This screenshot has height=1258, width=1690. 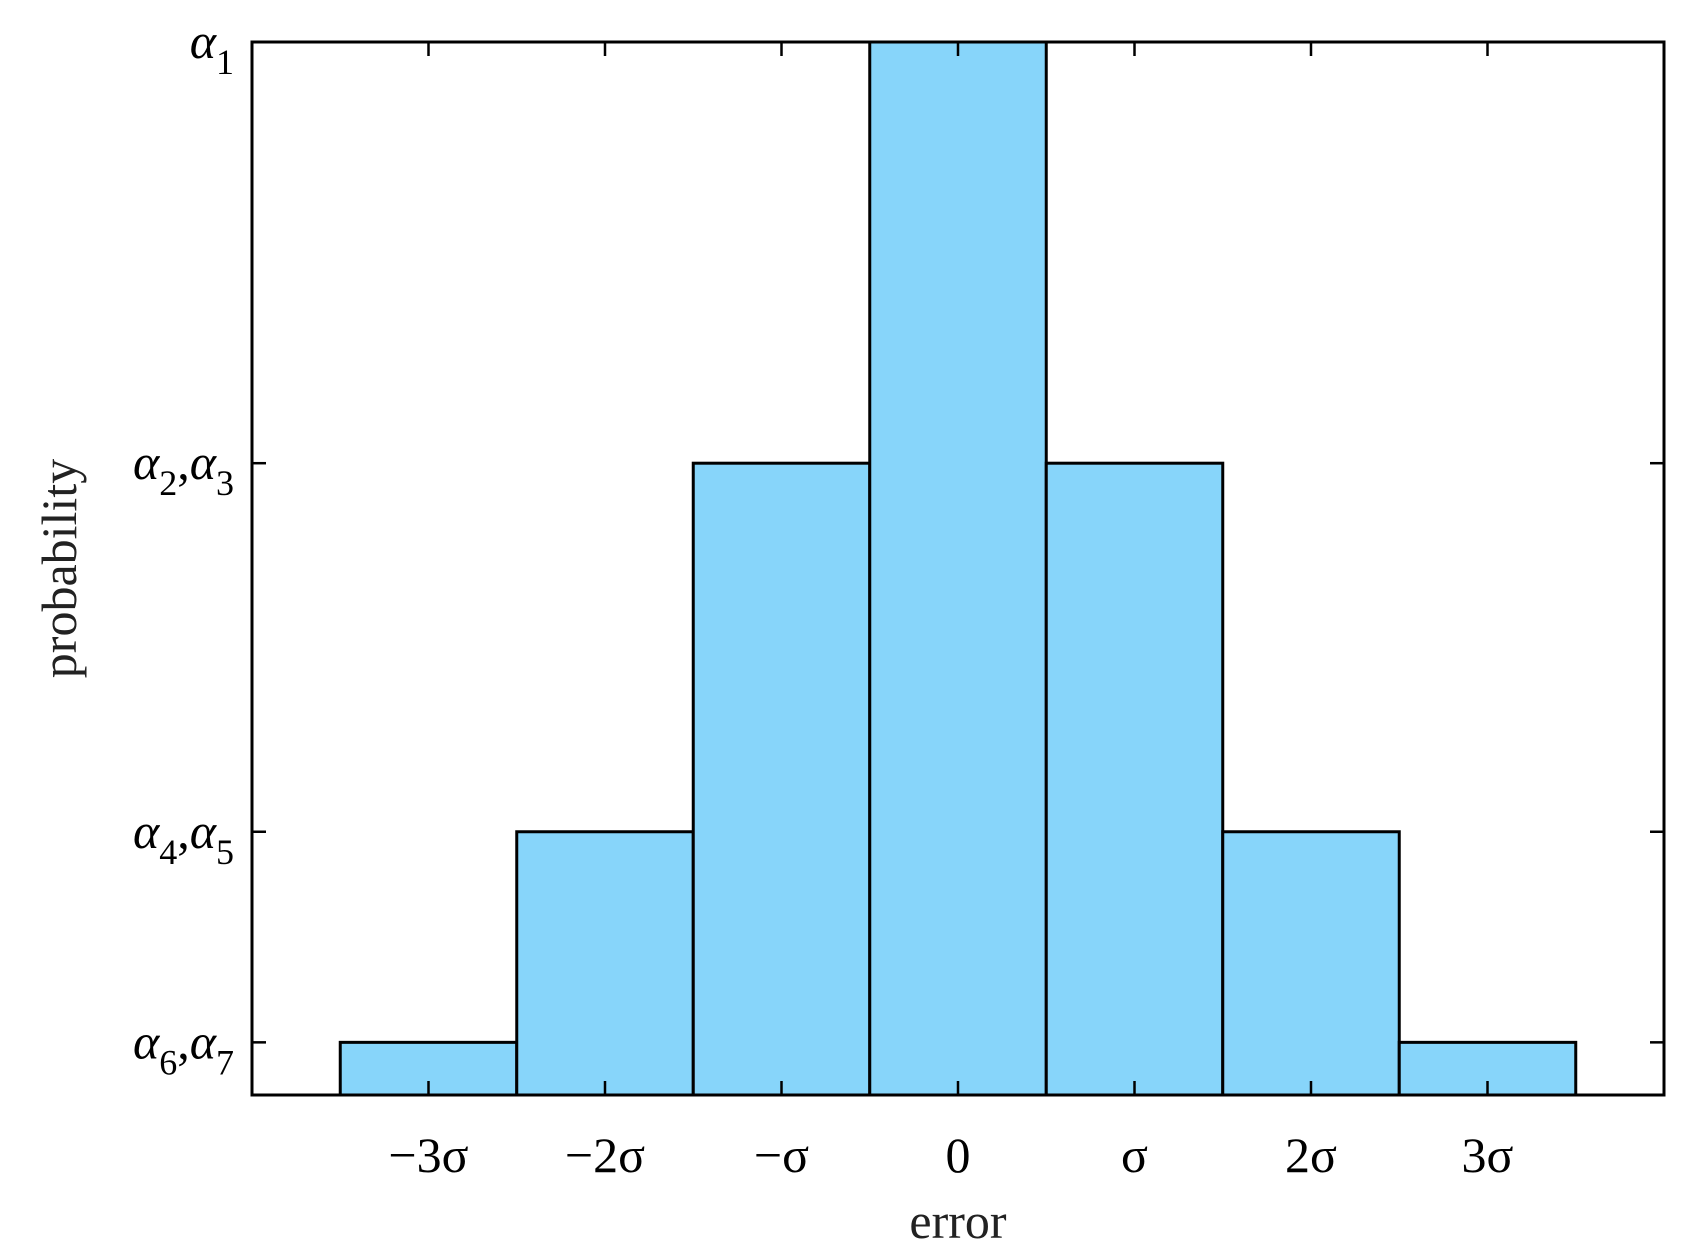 What do you see at coordinates (605, 1155) in the screenshot?
I see `x-tick-label: −2σ` at bounding box center [605, 1155].